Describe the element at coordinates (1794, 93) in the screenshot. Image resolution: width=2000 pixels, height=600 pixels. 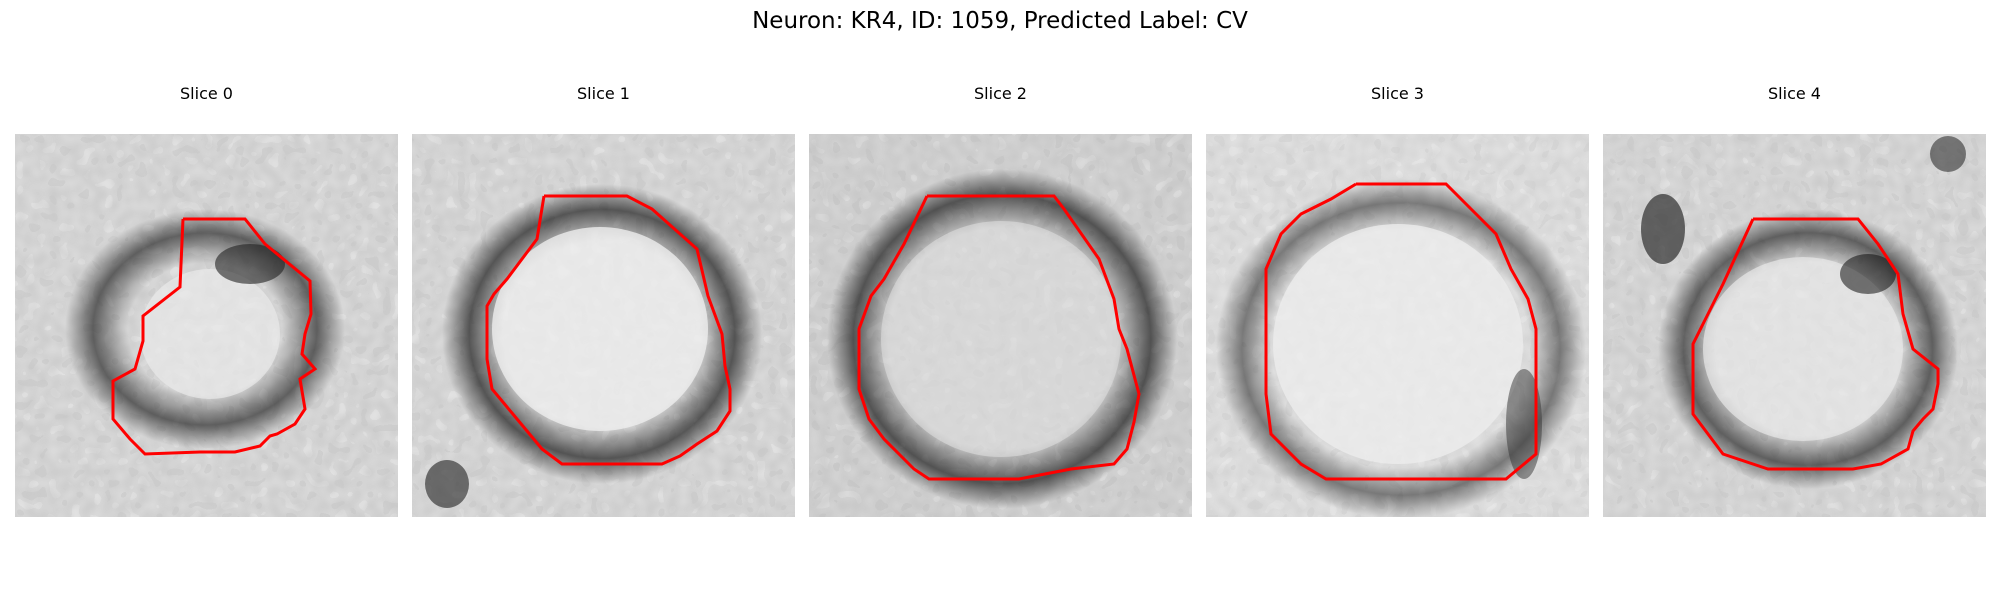
I see `slice-title-4: Slice 4` at that location.